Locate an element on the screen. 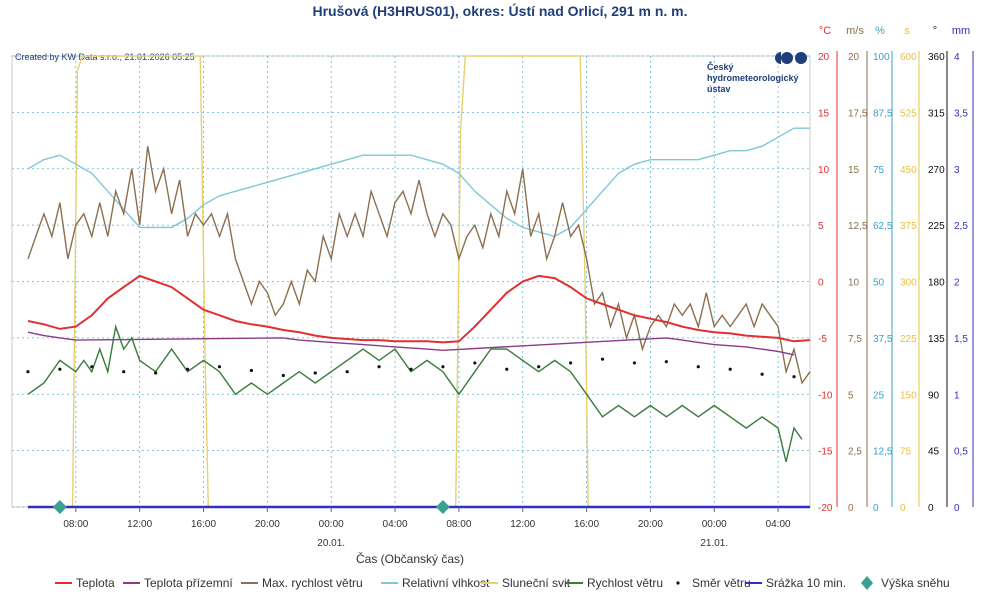 This screenshot has width=1000, height=600. axis-tick-label: 3,5 is located at coordinates (961, 113).